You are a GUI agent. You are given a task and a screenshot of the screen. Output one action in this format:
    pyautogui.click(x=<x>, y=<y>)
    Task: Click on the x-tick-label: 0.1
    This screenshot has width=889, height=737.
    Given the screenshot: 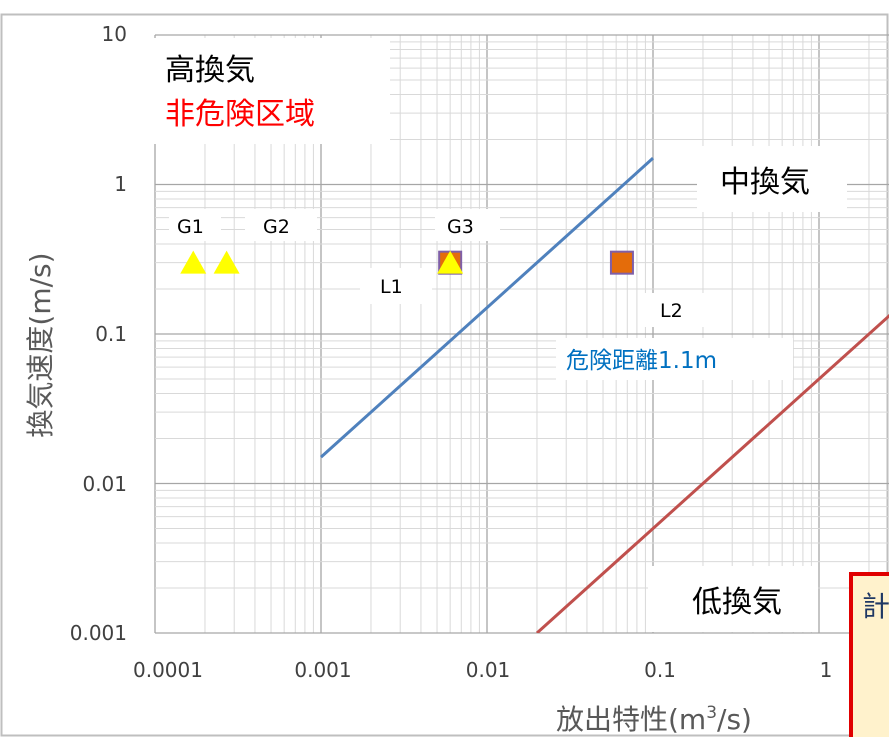 What is the action you would take?
    pyautogui.click(x=660, y=670)
    